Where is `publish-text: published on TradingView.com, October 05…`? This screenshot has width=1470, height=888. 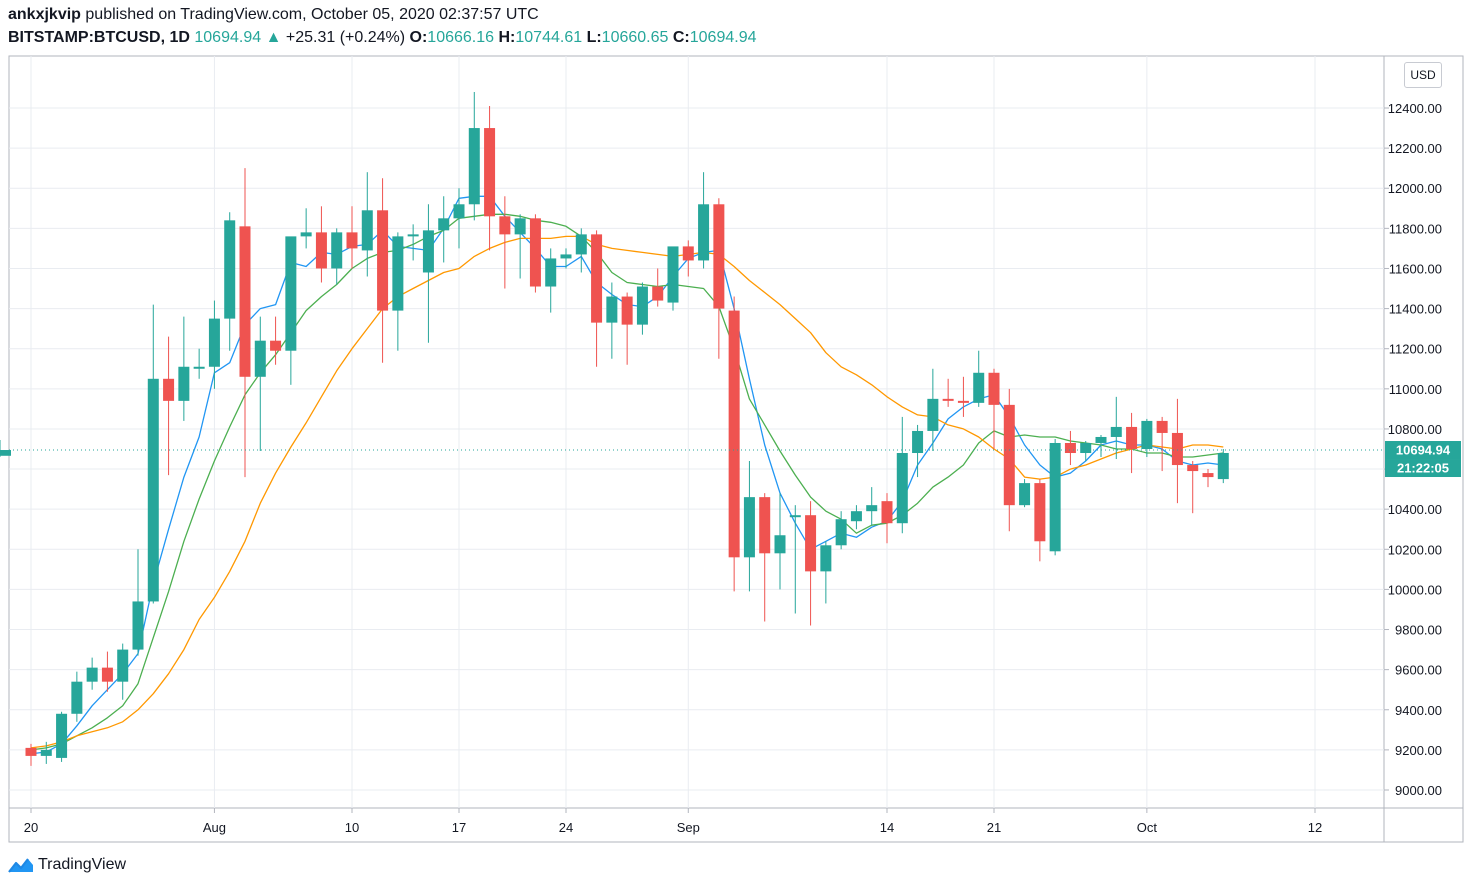
publish-text: published on TradingView.com, October 05… is located at coordinates (312, 14).